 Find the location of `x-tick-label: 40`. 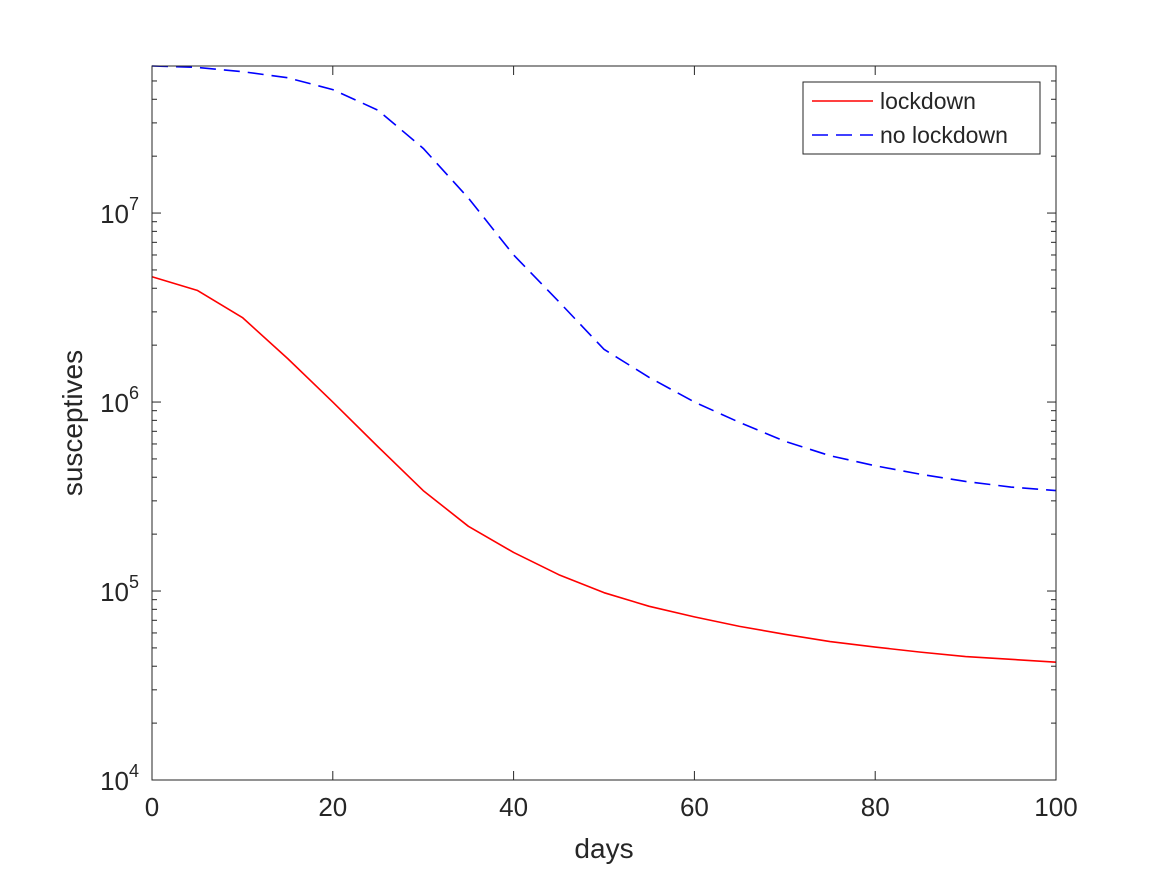

x-tick-label: 40 is located at coordinates (513, 807).